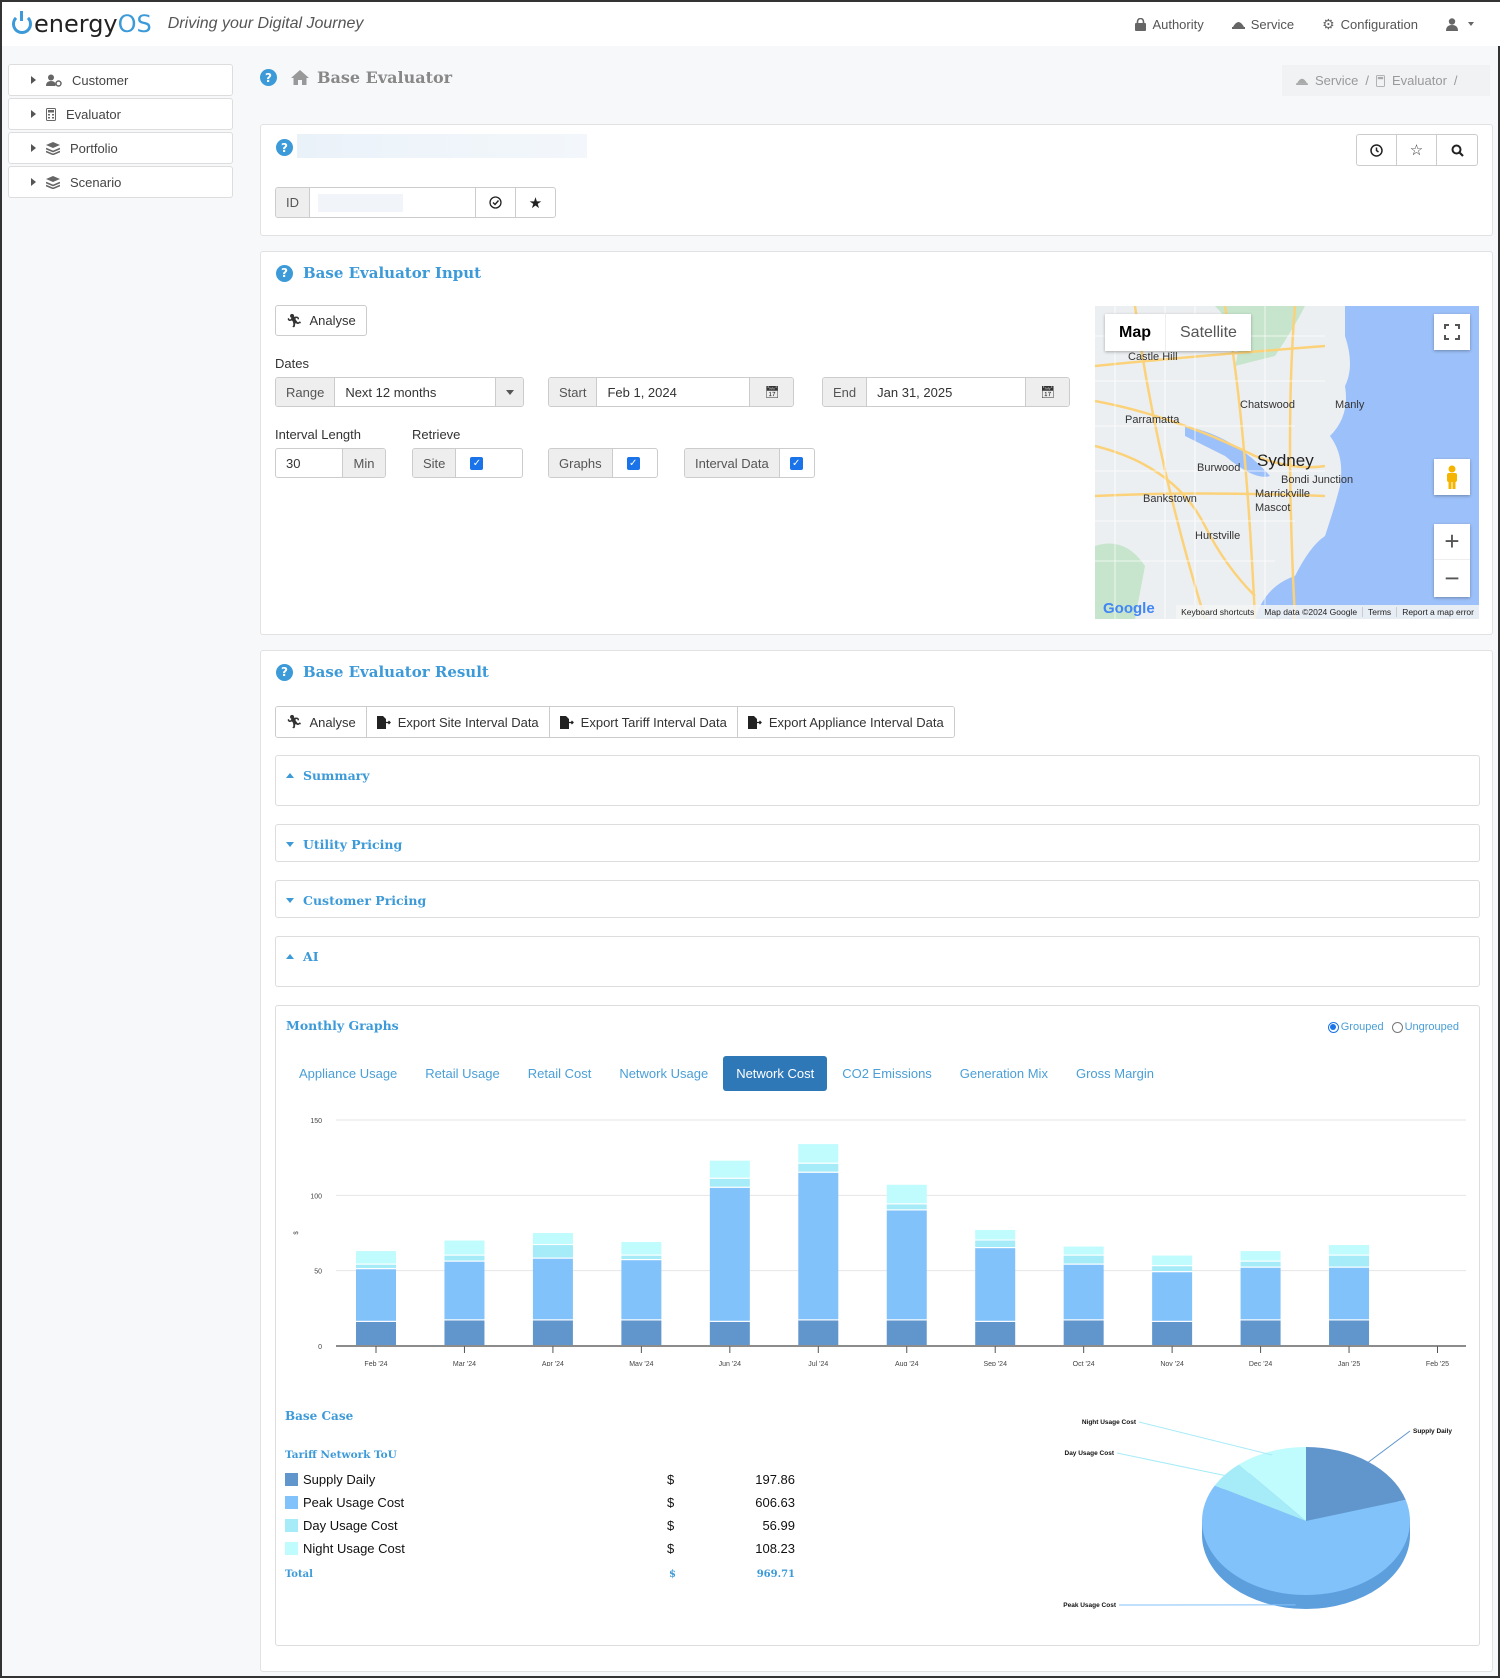 This screenshot has height=1678, width=1500. I want to click on map-type-satellite: Satellite, so click(1208, 332).